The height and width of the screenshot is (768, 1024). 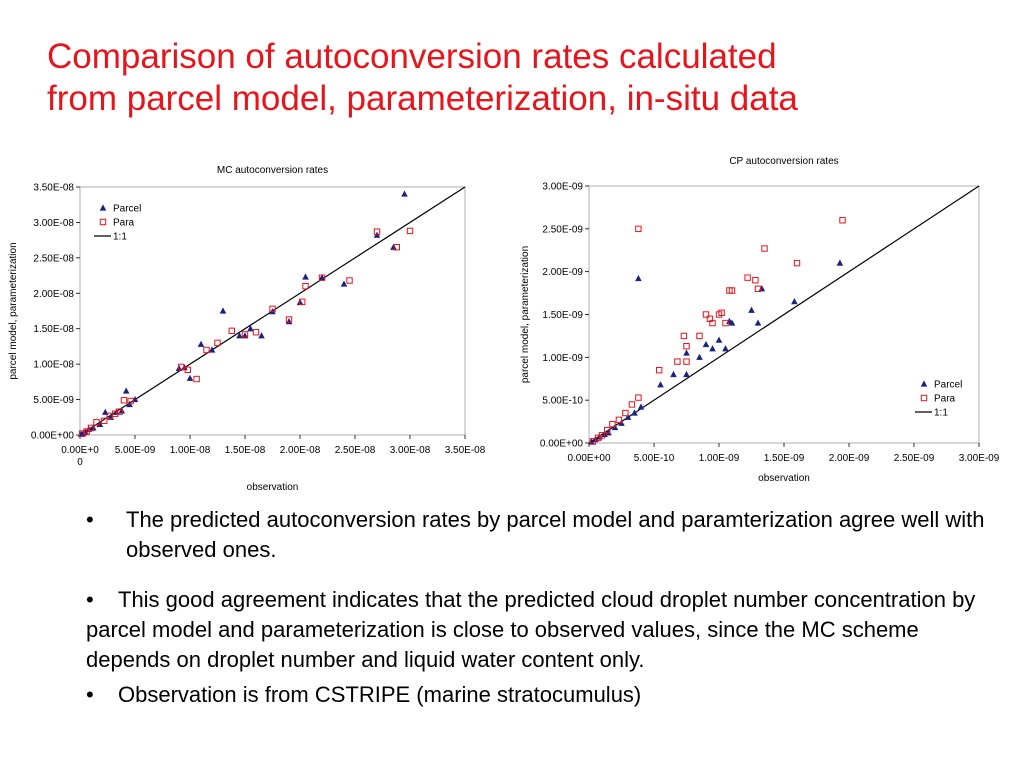 I want to click on y-tick-label: 1.00E-09, so click(x=562, y=358).